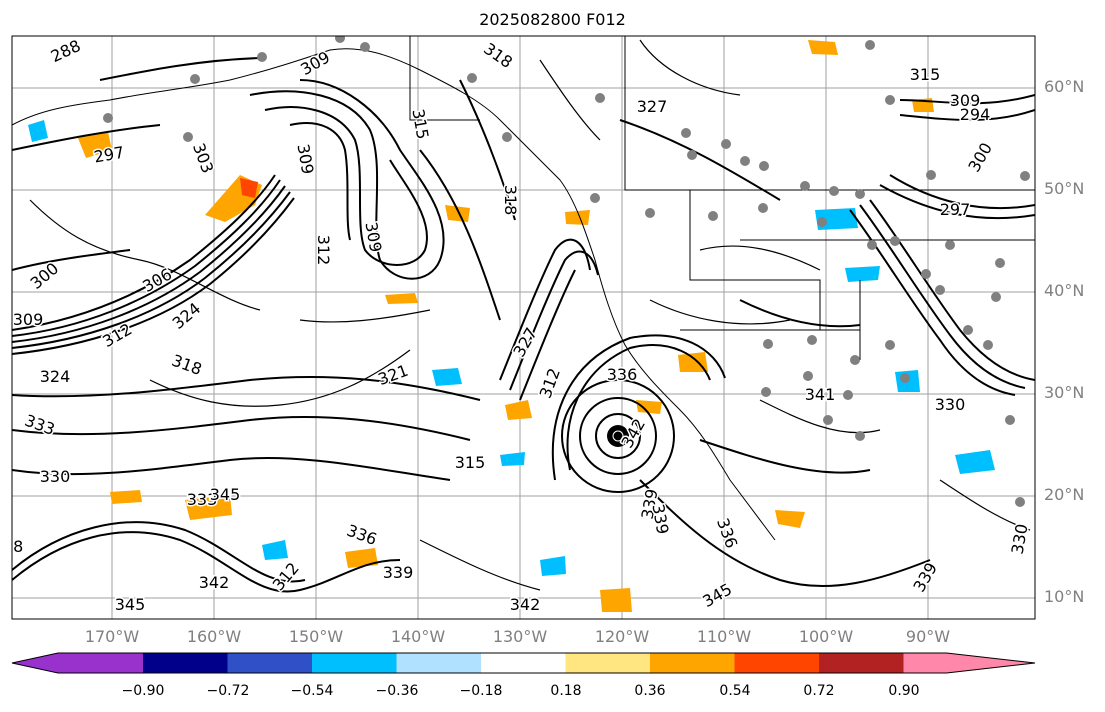 The image size is (1105, 712). I want to click on colorbar-tick: 0.72, so click(819, 691).